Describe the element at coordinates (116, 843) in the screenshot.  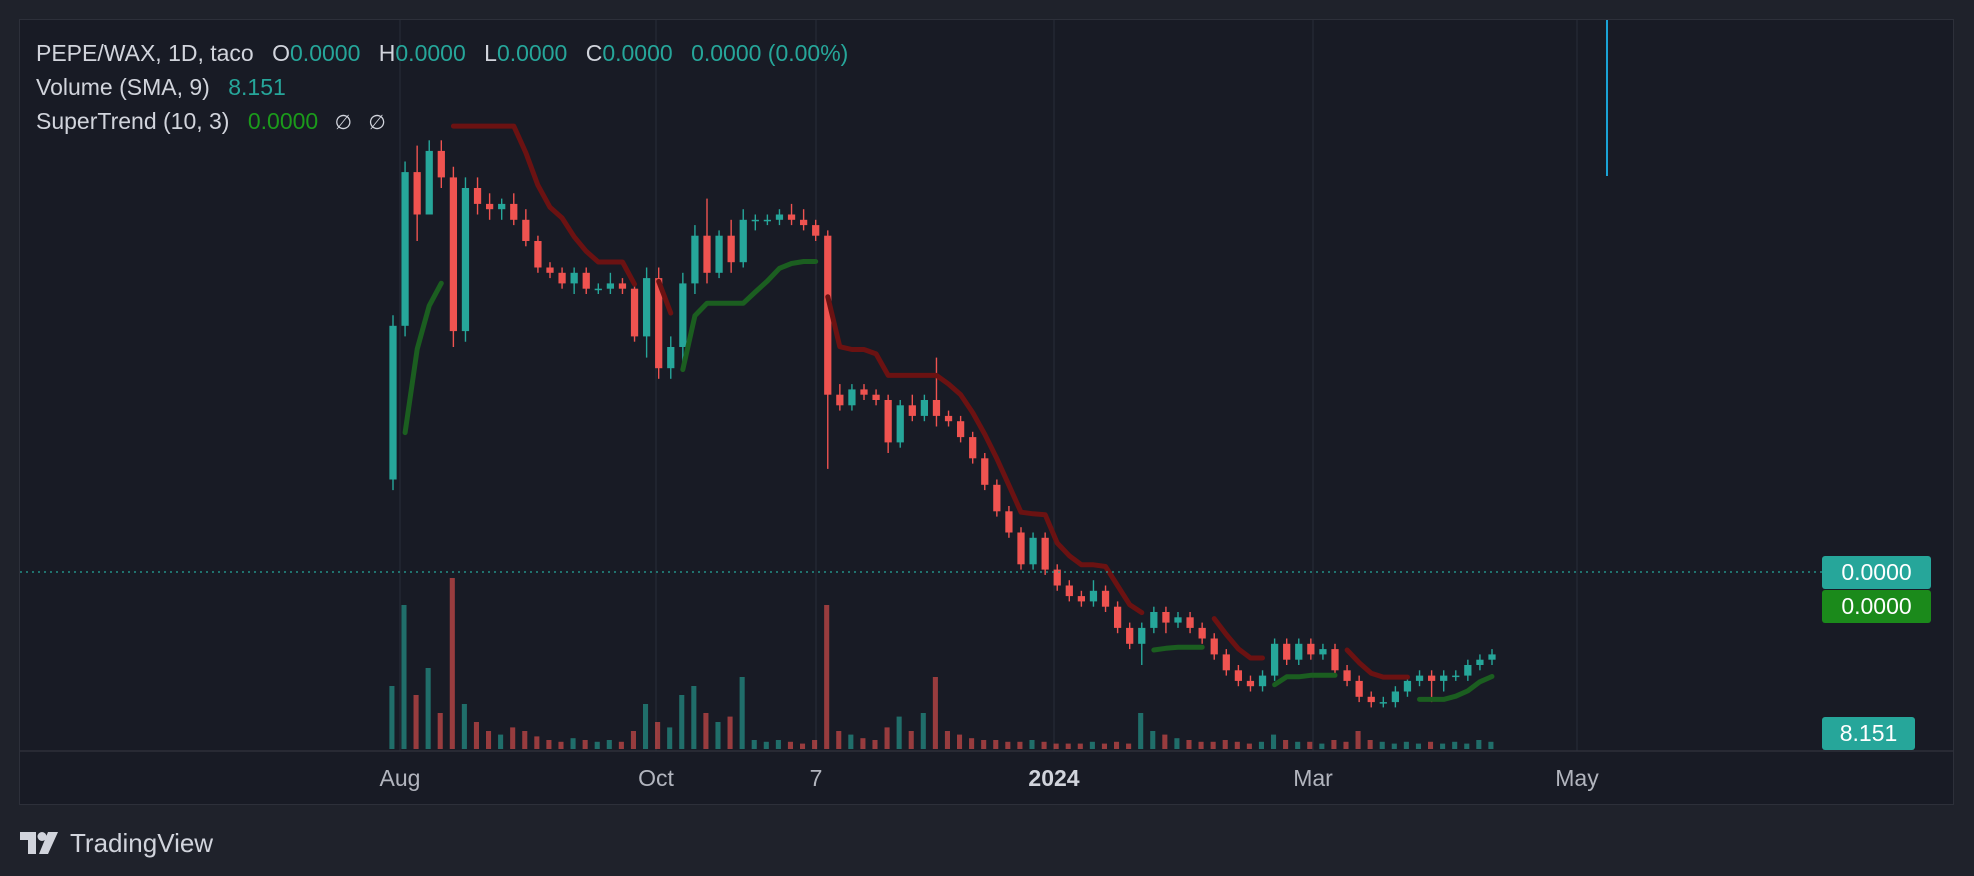
I see `tradingview-brand: TradingView` at that location.